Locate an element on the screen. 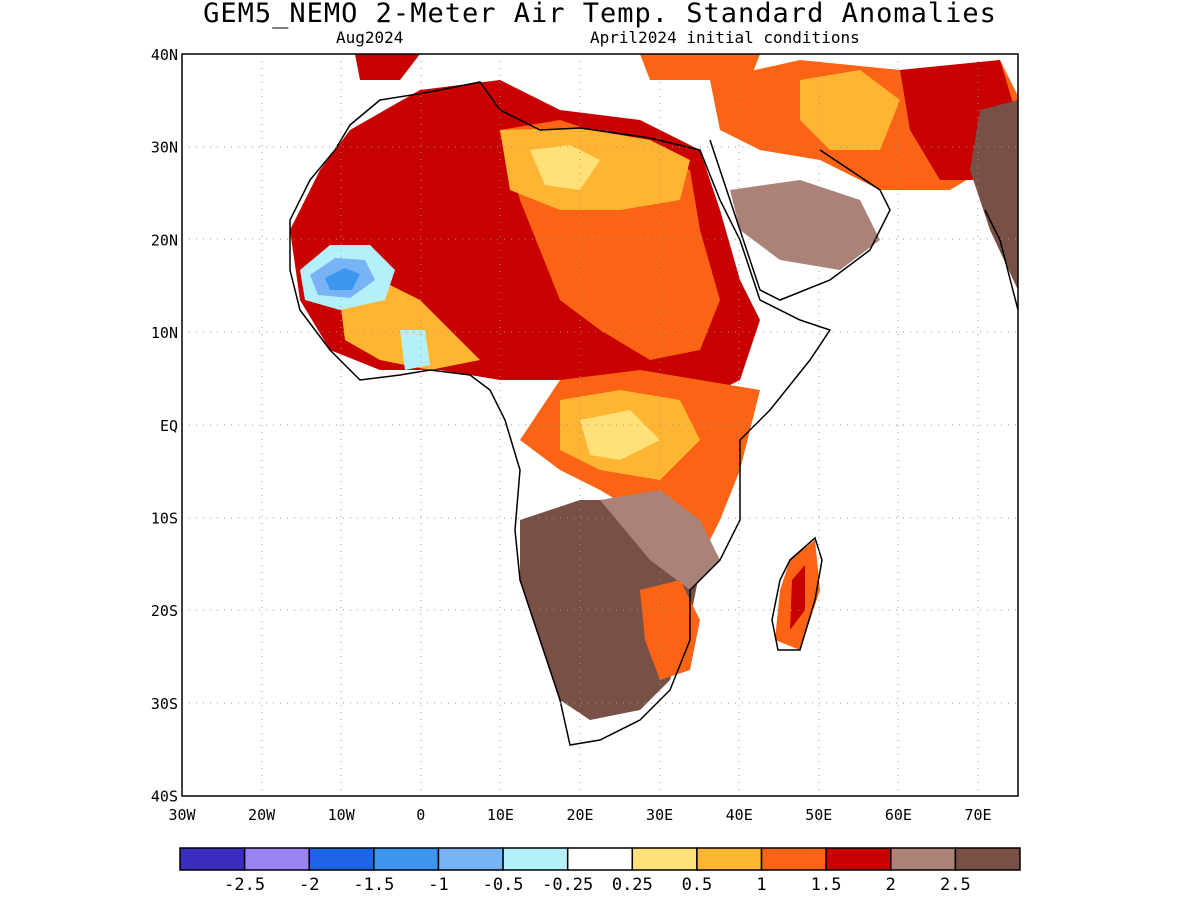 The width and height of the screenshot is (1200, 900). legend-labels: -2.5 -2 -1.5 -1 -0.5 -0.25 0.25 0.5 1 1.5 2 2.5 is located at coordinates (597, 885).